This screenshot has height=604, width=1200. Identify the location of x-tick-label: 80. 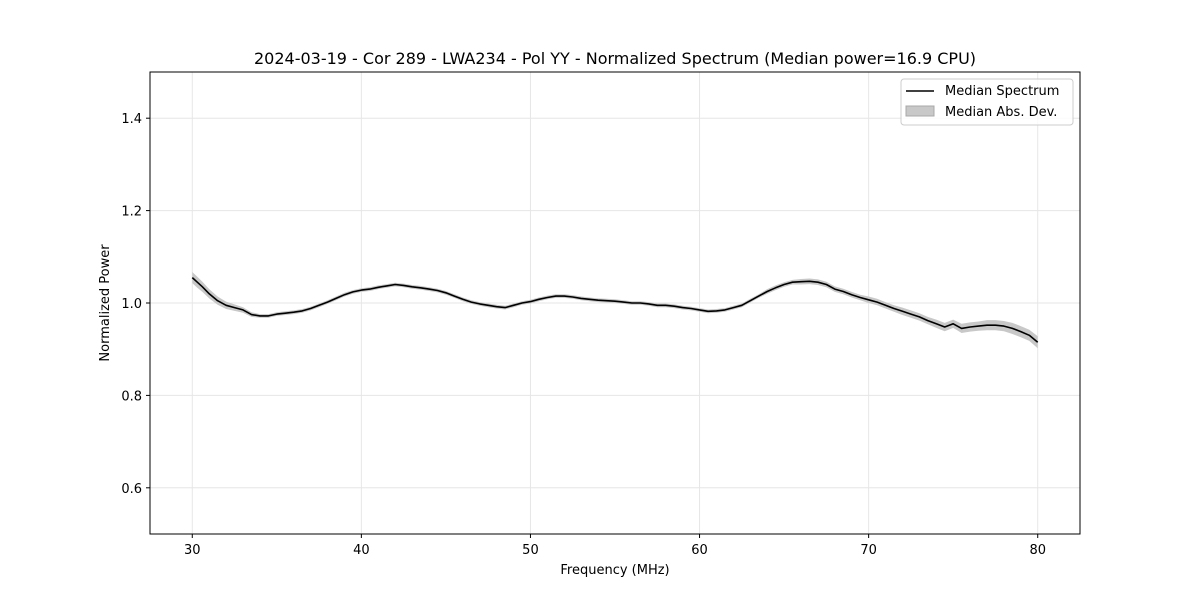
(1037, 550).